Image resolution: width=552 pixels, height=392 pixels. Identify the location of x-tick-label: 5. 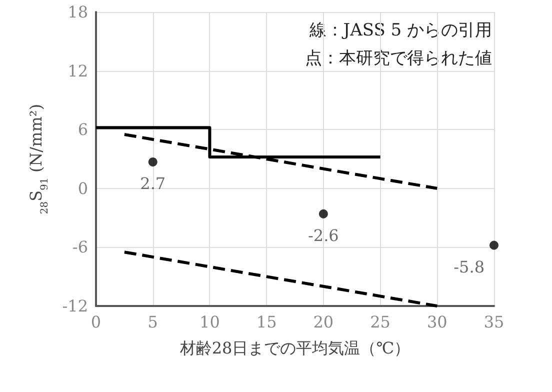
(153, 322).